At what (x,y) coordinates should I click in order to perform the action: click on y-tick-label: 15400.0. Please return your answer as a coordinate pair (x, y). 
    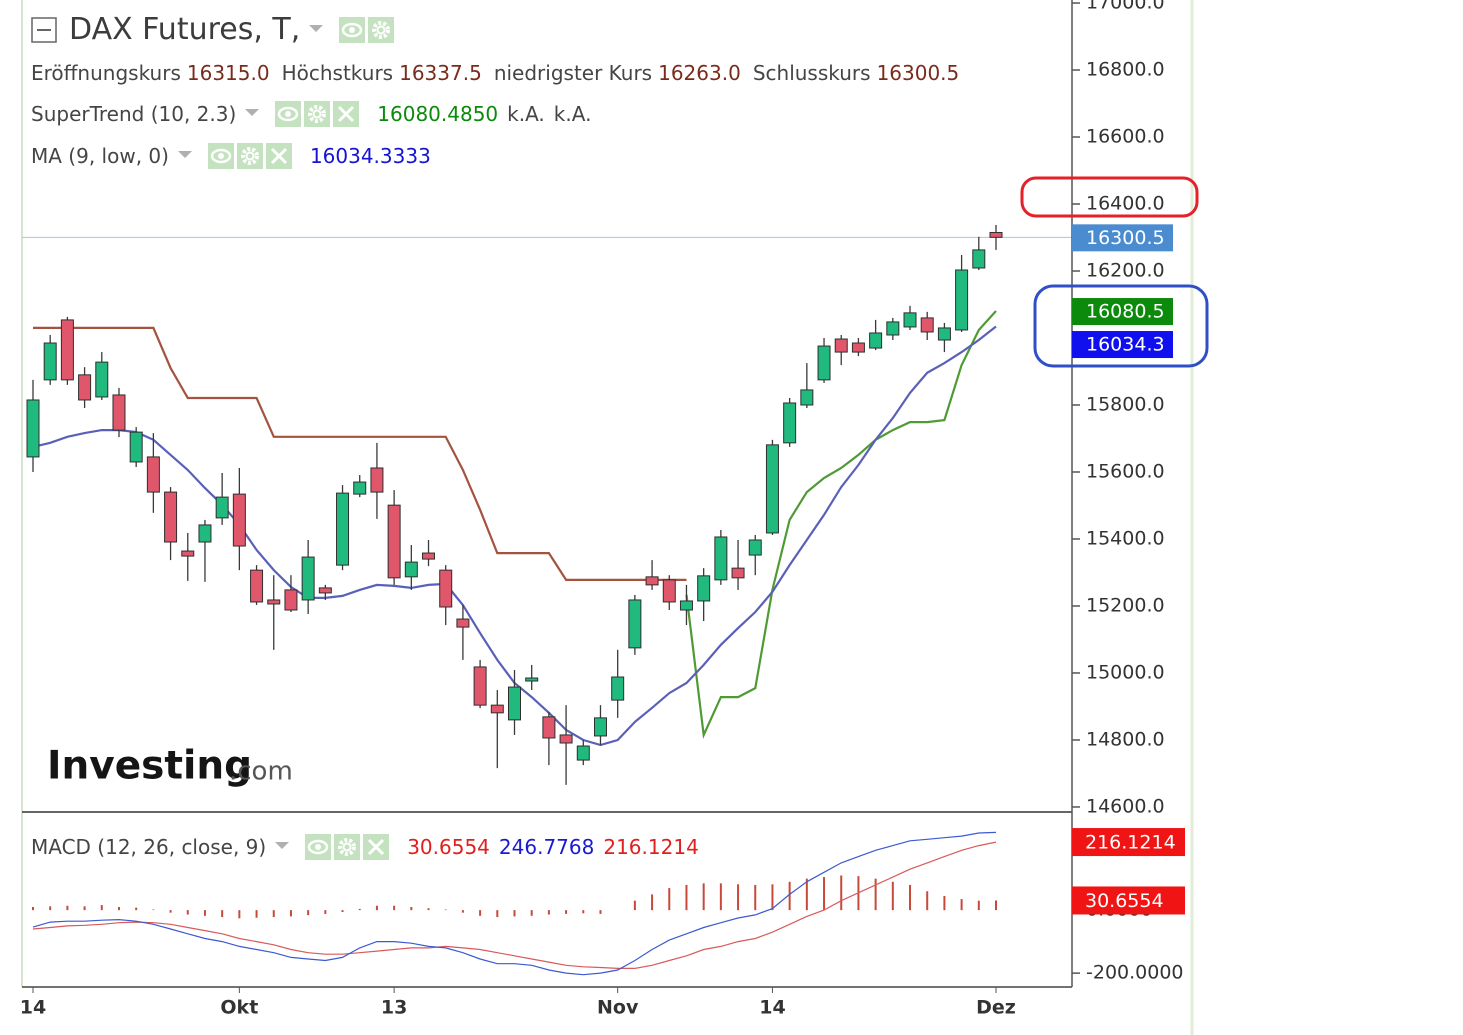
    Looking at the image, I should click on (1125, 538).